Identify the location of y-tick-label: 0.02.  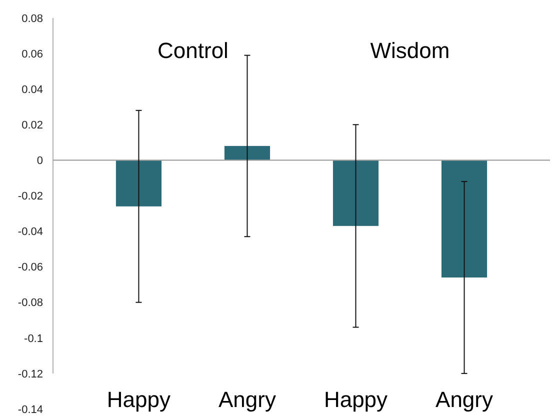
(32, 125).